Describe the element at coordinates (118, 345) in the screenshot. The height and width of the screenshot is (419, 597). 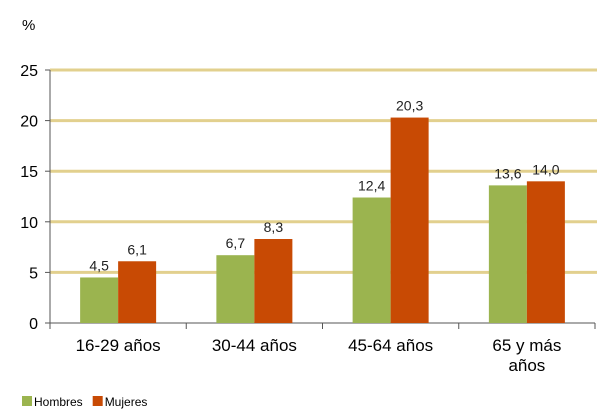
I see `x-tick-label: 16-29 años` at that location.